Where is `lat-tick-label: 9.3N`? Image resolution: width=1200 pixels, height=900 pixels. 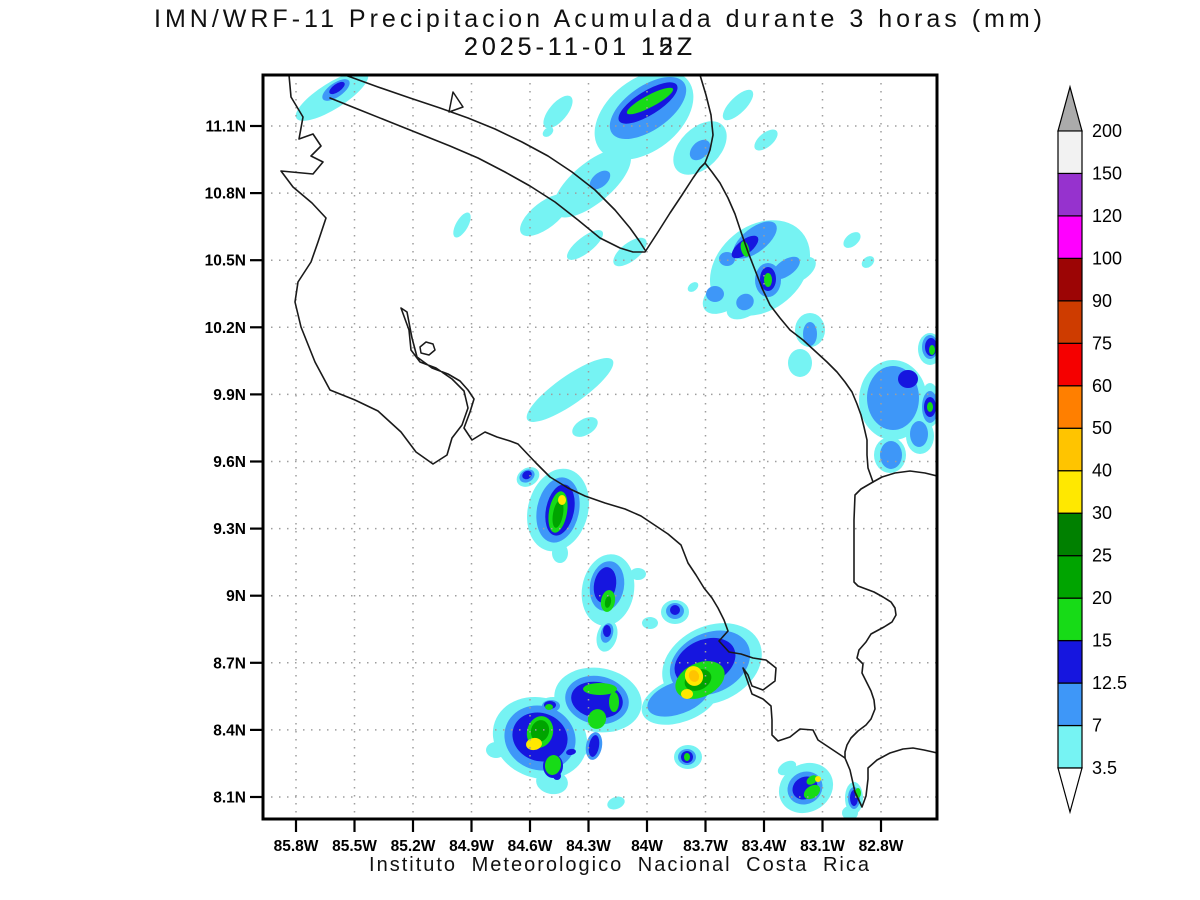 lat-tick-label: 9.3N is located at coordinates (229, 529).